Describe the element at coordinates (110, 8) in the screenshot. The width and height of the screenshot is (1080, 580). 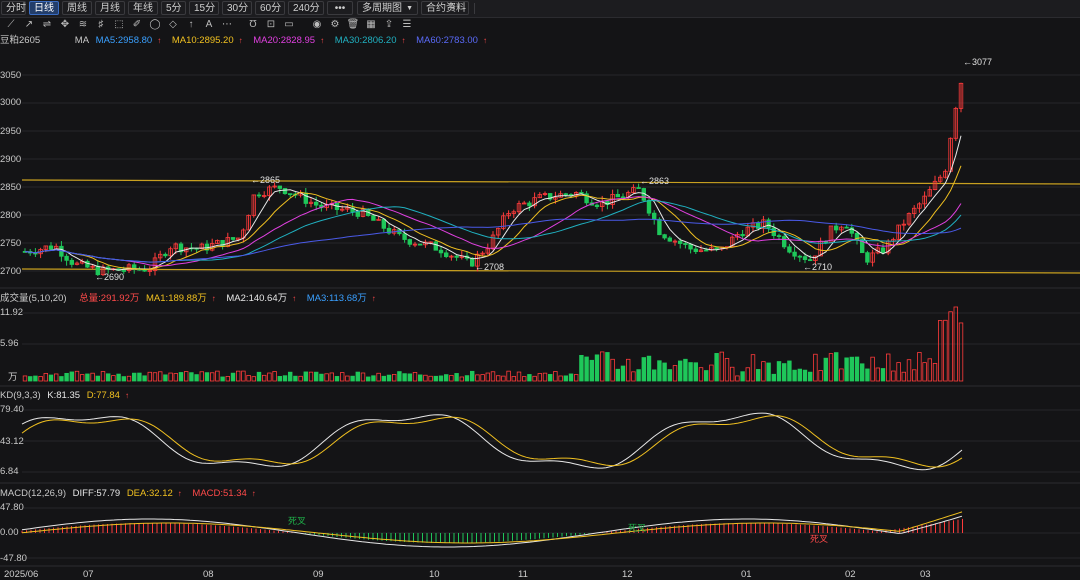
I see `period-button-monthly: 月线` at that location.